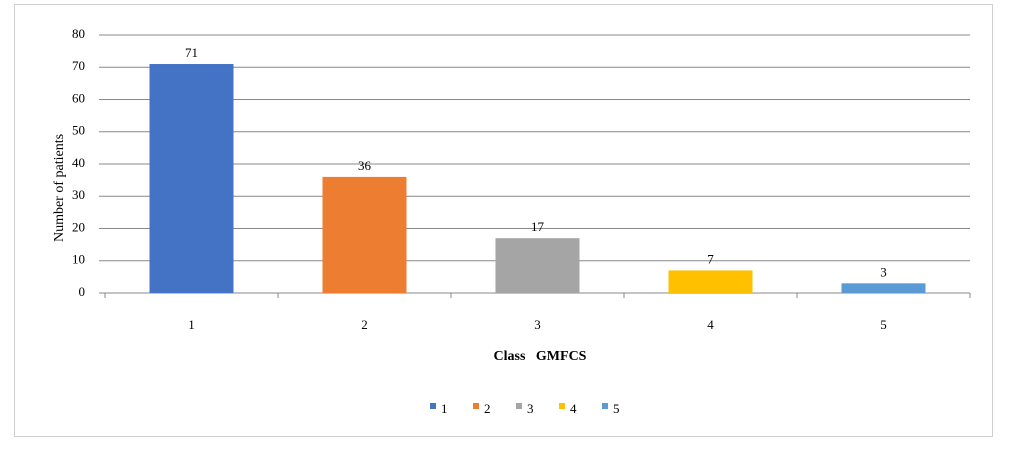  I want to click on y-tick-label: 10, so click(78, 259).